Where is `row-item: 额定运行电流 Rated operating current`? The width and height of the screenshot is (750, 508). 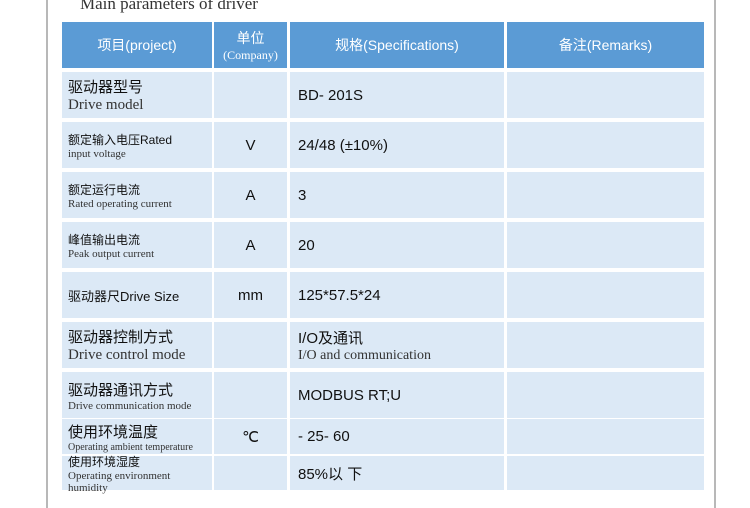 row-item: 额定运行电流 Rated operating current is located at coordinates (137, 195).